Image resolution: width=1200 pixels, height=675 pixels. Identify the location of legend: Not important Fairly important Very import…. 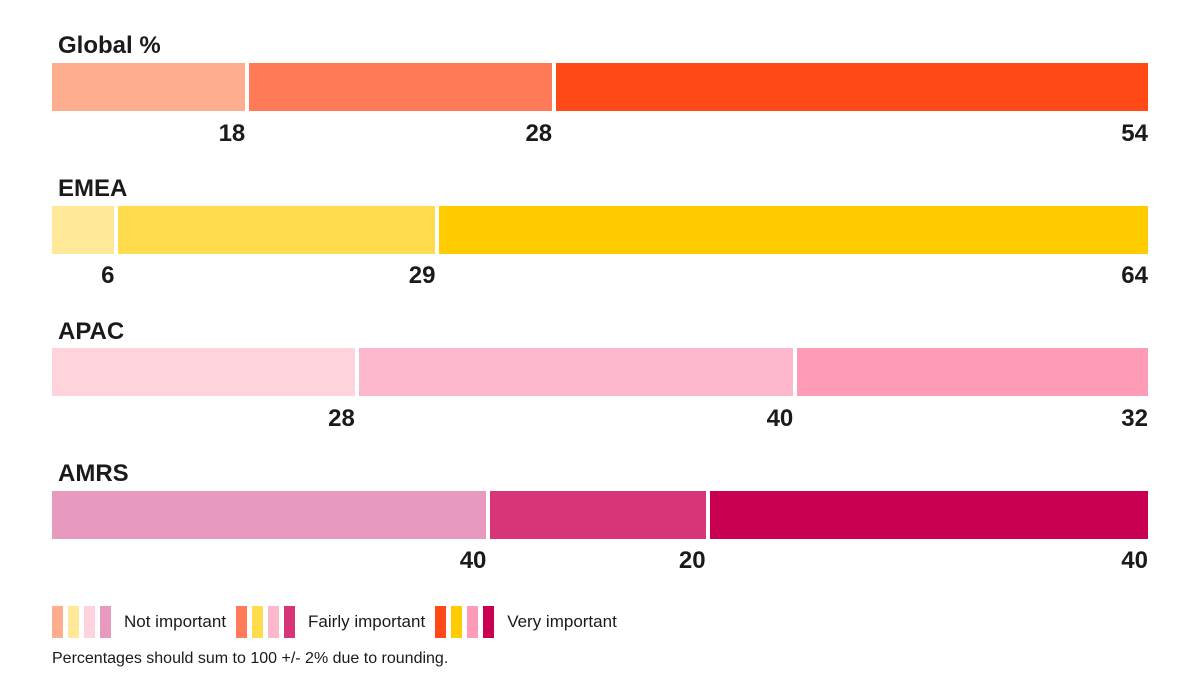
(339, 622).